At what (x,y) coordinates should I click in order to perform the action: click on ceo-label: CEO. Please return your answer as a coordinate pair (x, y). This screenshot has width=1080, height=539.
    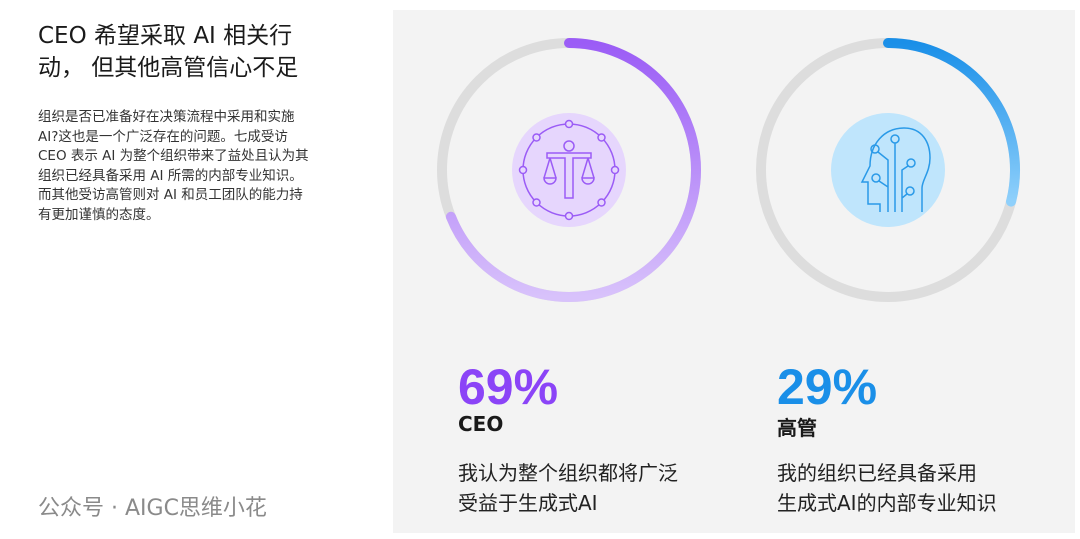
    Looking at the image, I should click on (481, 424).